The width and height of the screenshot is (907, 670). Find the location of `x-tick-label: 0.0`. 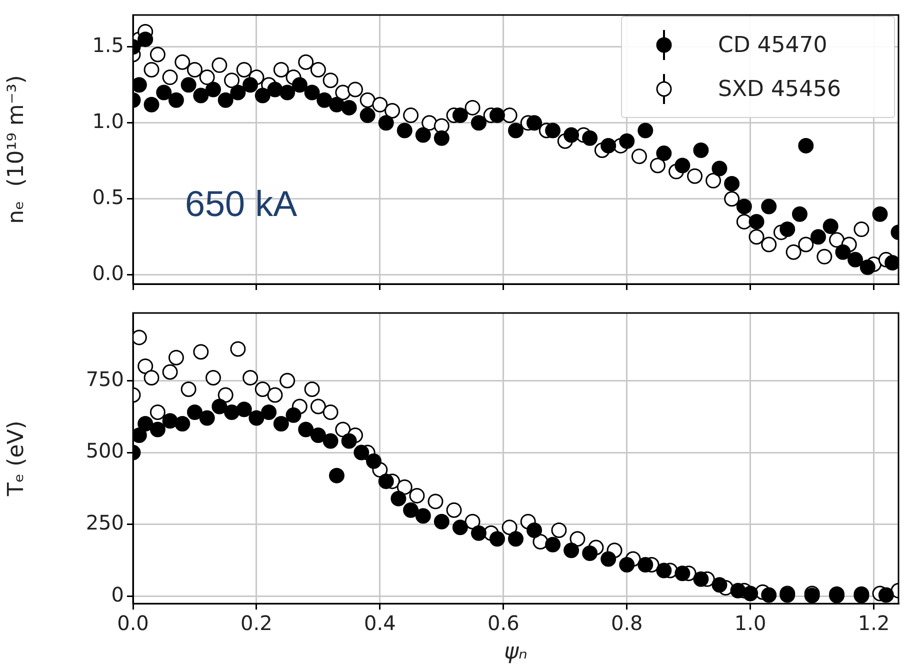

x-tick-label: 0.0 is located at coordinates (133, 622).